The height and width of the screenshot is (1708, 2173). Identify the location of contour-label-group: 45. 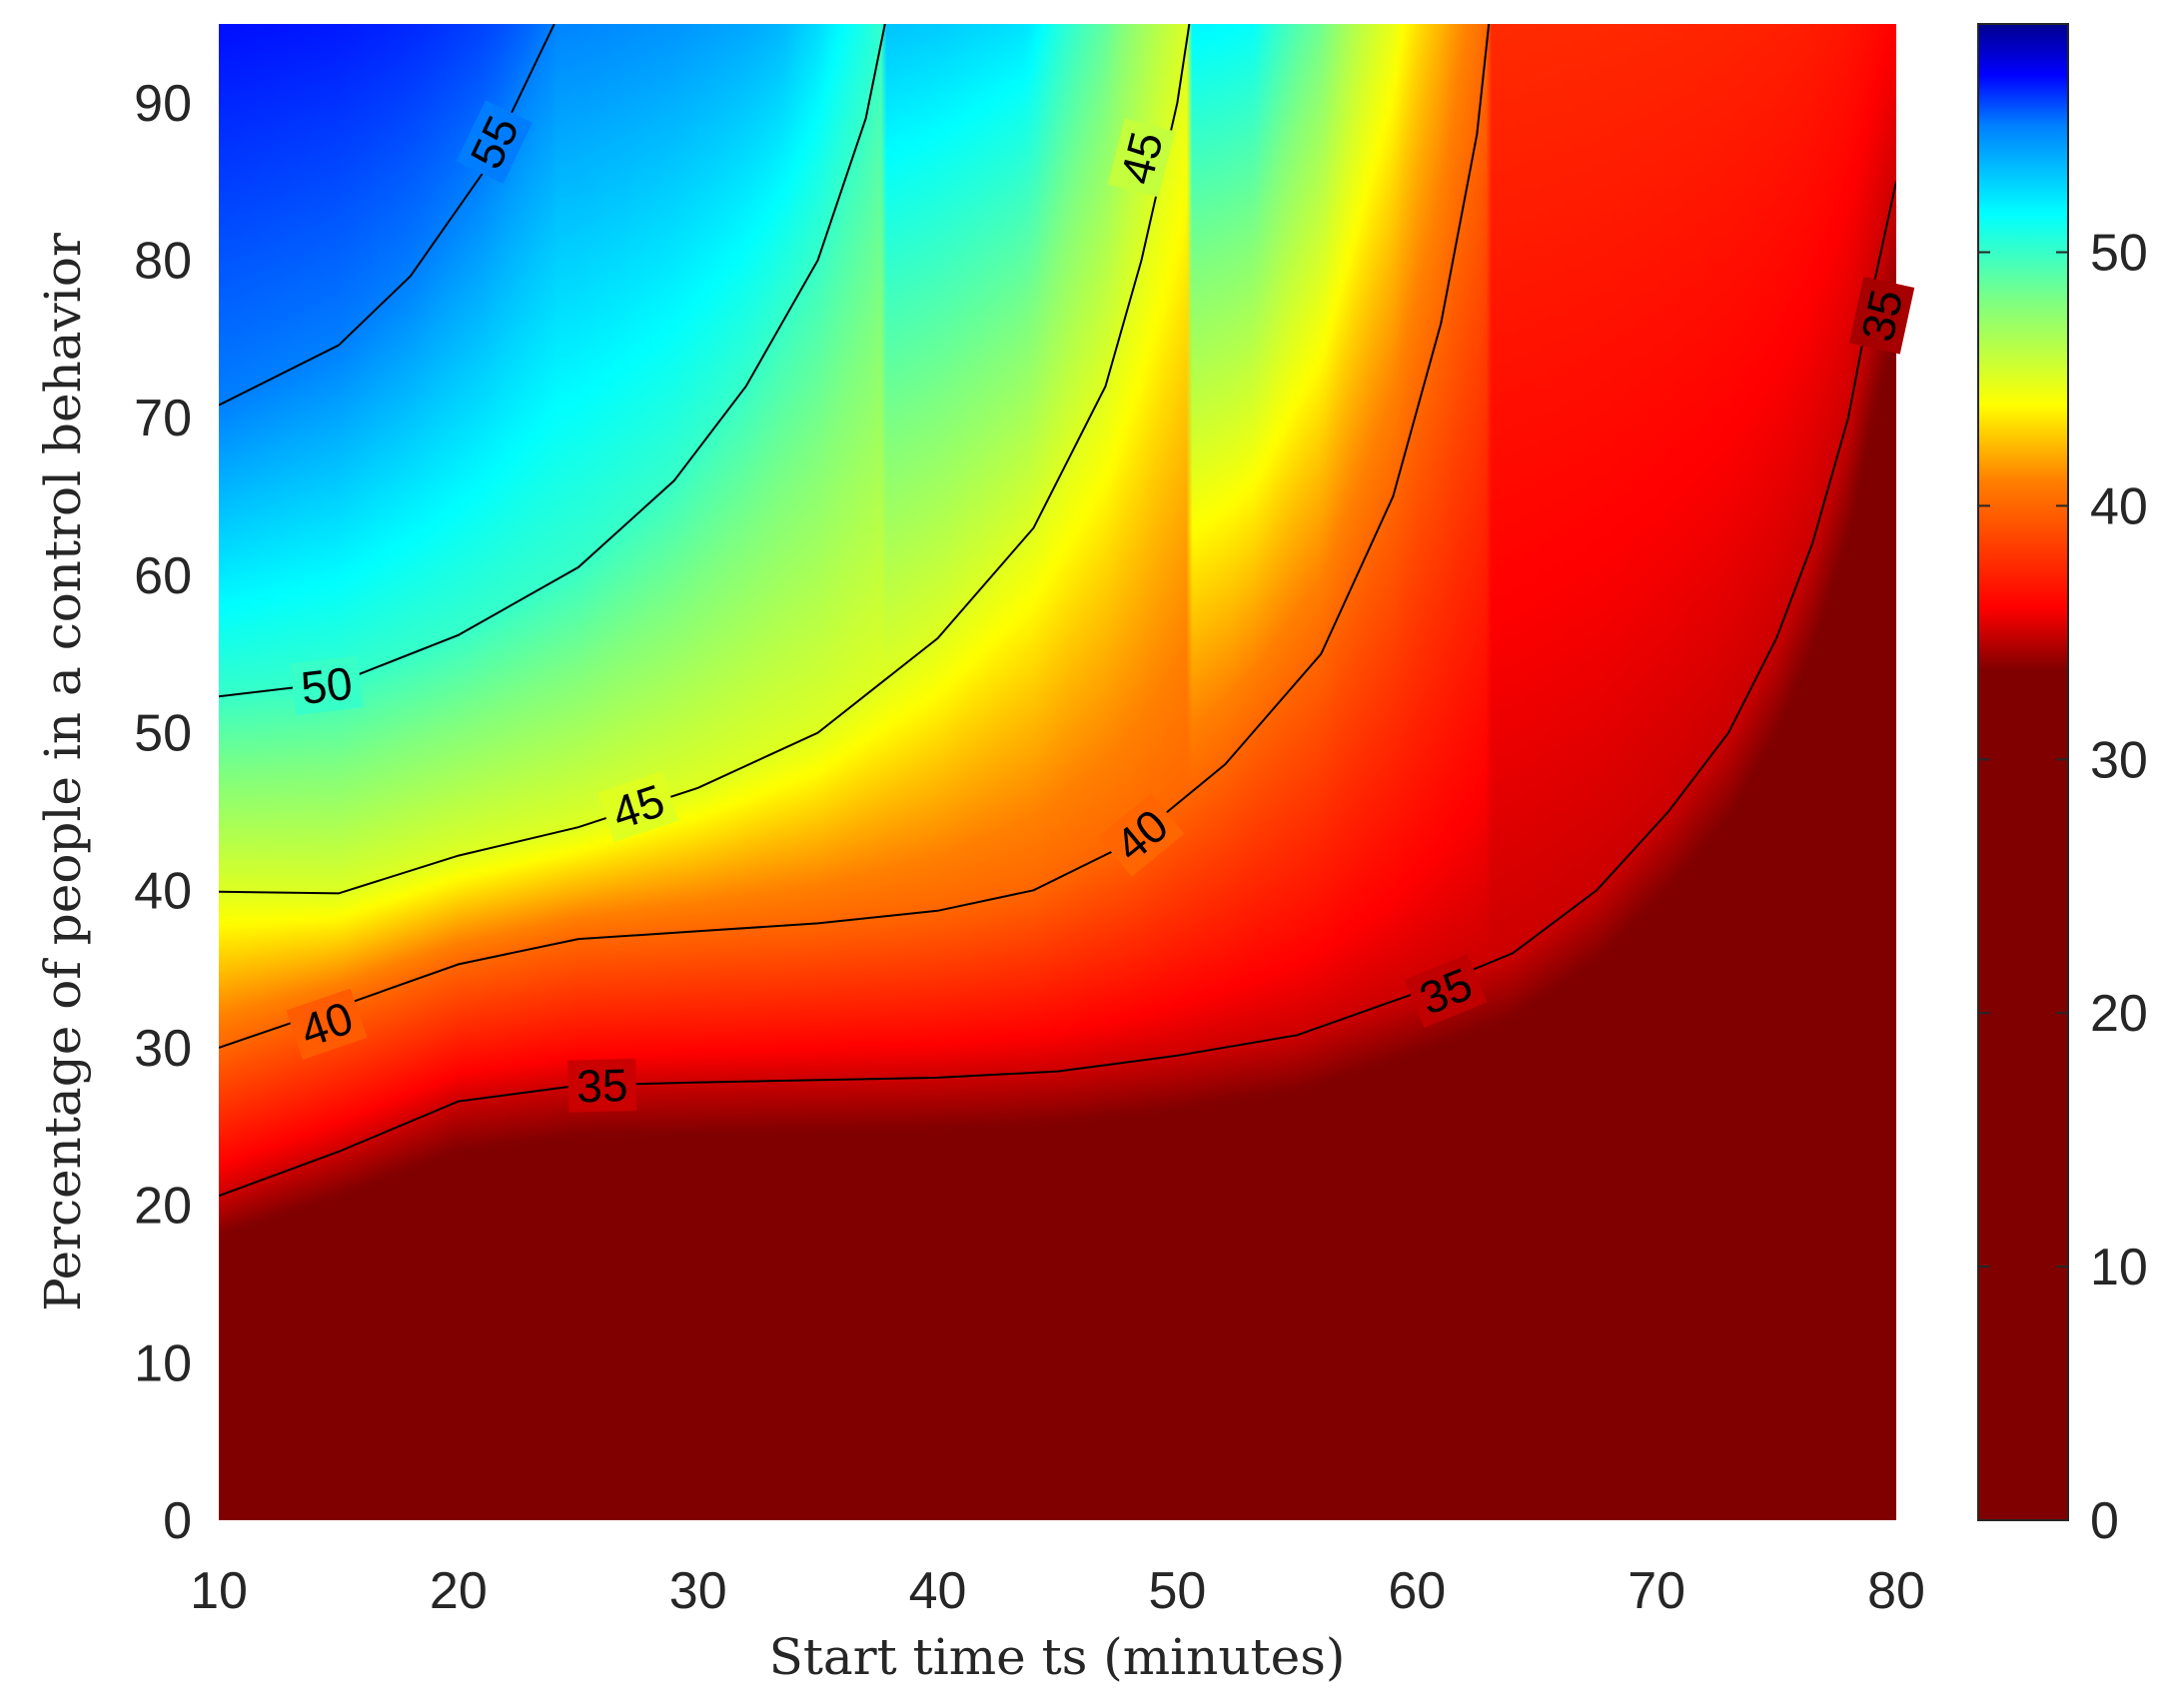
(1141, 158).